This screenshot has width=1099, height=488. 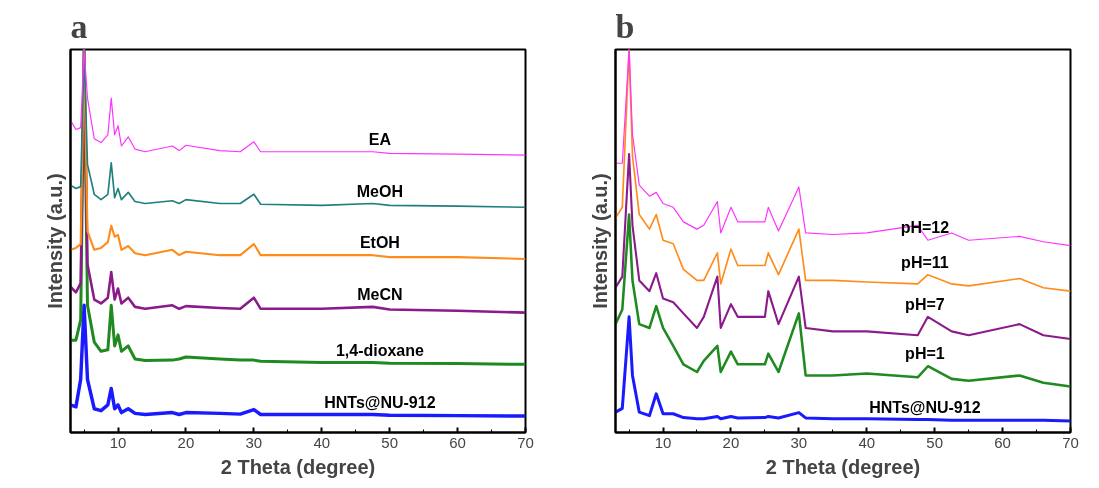 I want to click on series-label: MeCN, so click(x=380, y=295).